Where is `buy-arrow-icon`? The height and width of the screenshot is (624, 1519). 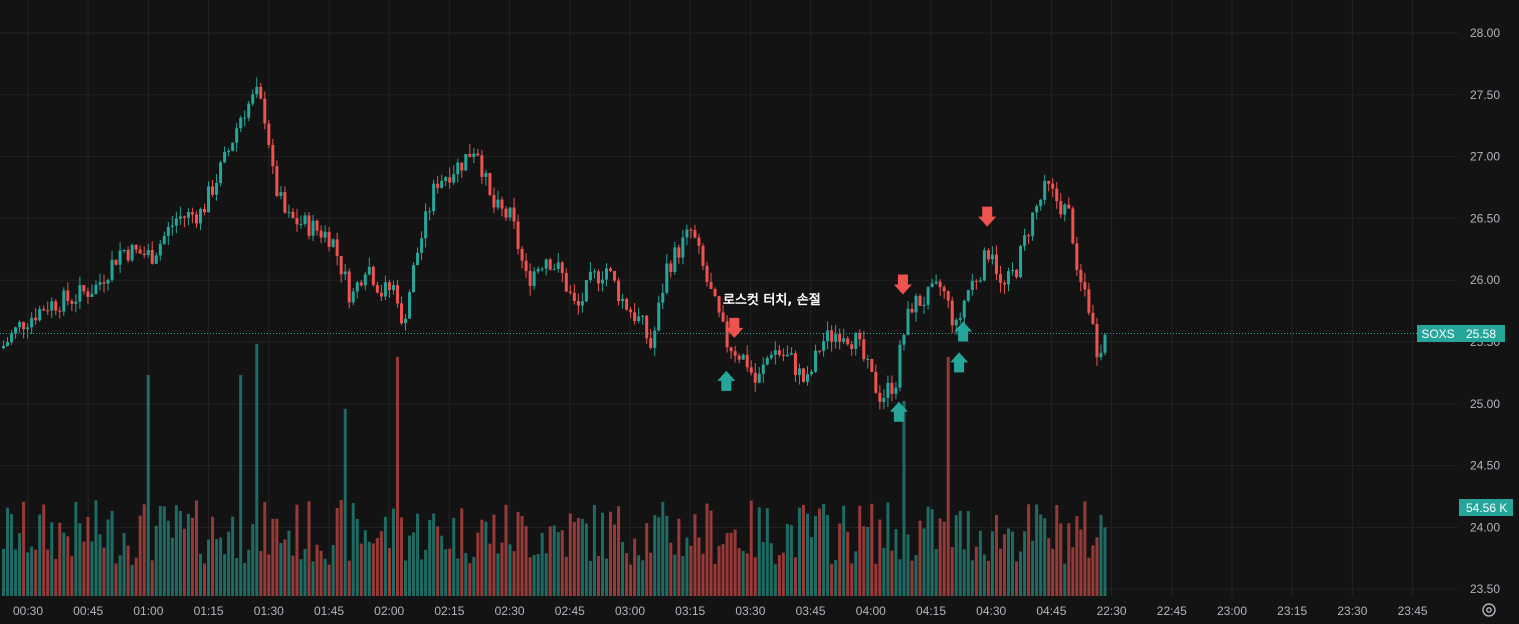
buy-arrow-icon is located at coordinates (959, 362).